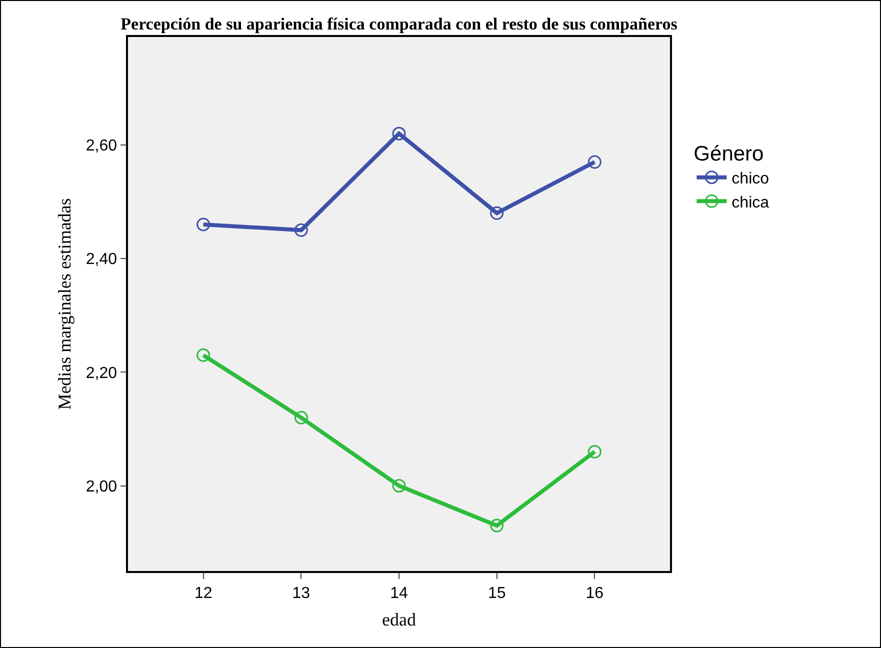 The image size is (881, 648). Describe the element at coordinates (102, 373) in the screenshot. I see `y-tick-label: 2,20` at that location.